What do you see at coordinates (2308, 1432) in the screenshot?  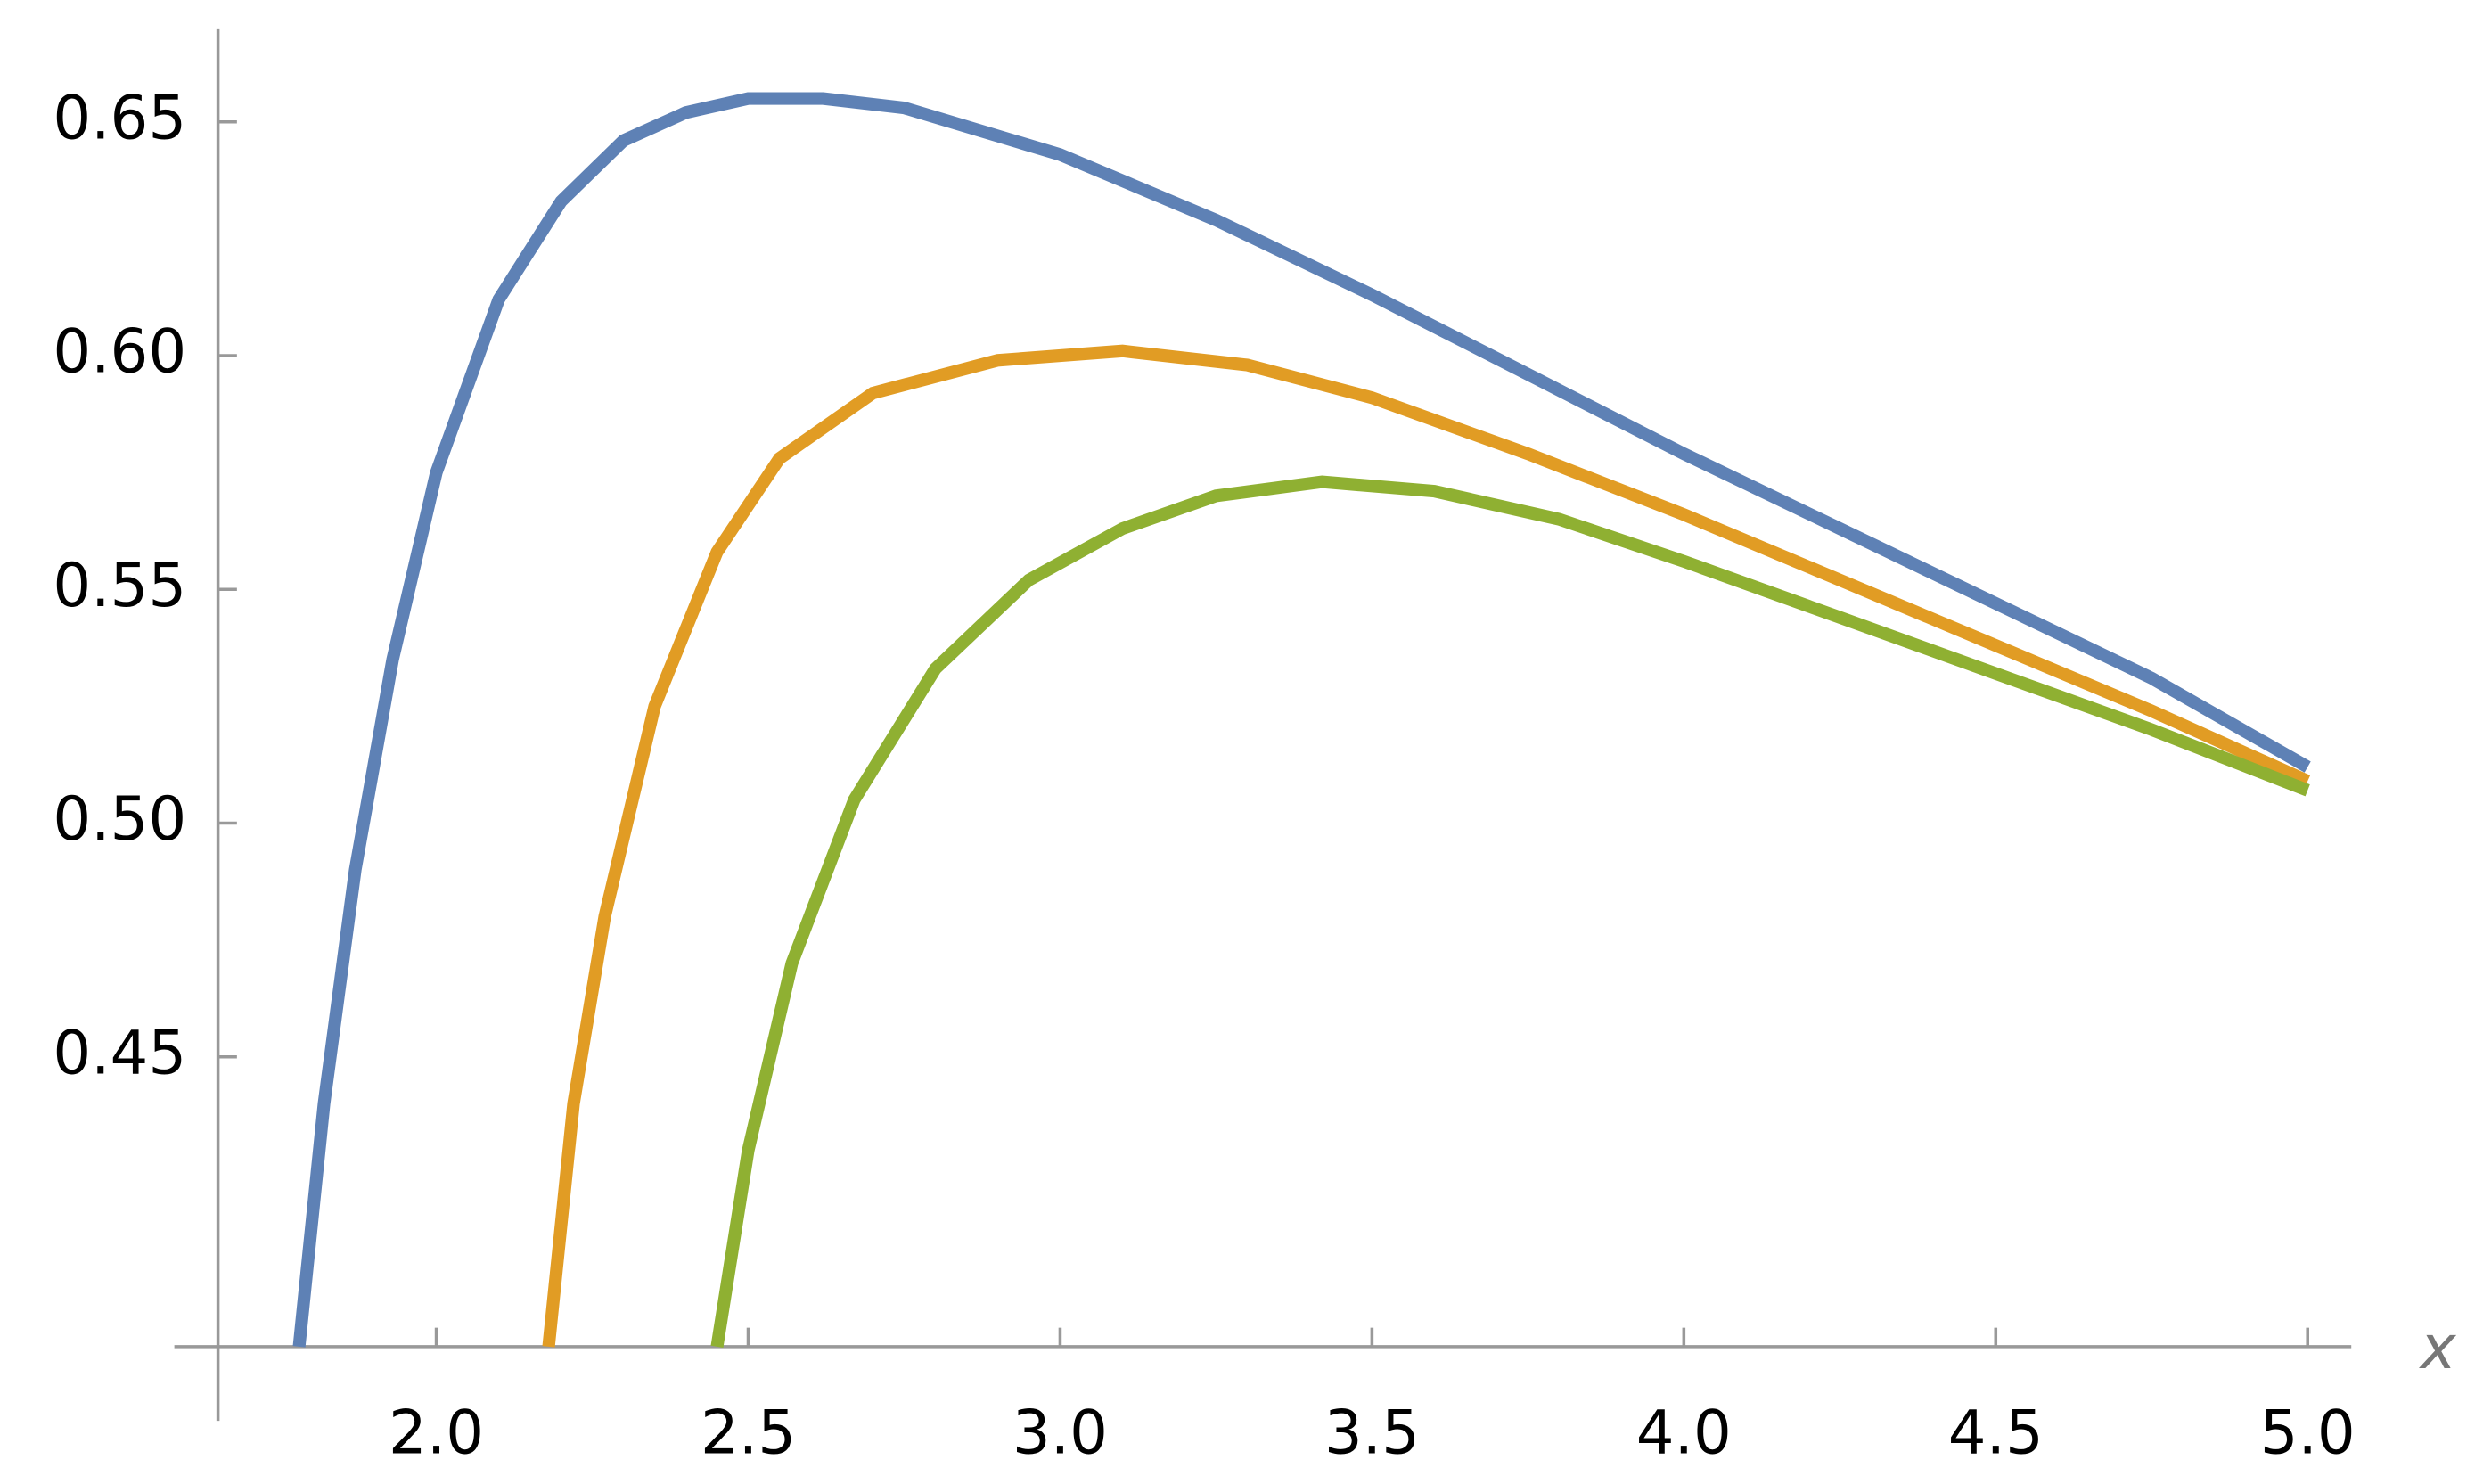 I see `x-tick-label: 5.0` at bounding box center [2308, 1432].